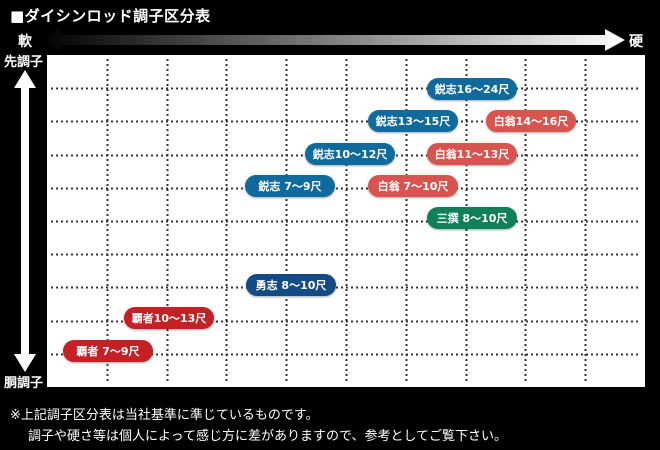 The image size is (660, 450). I want to click on rod-hasha-7-9: 覇者 7〜9尺, so click(108, 351).